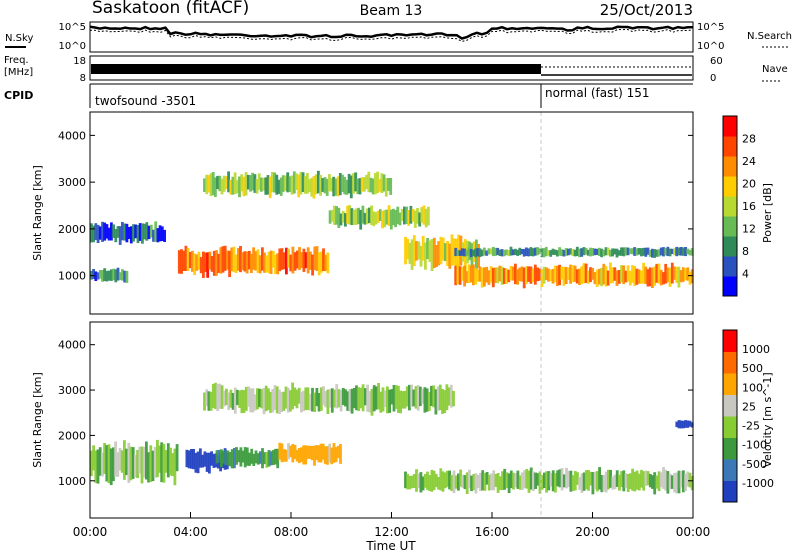 This screenshot has height=554, width=800. What do you see at coordinates (748, 416) in the screenshot?
I see `velocity-colorbar: 1000 500 100 25 -25 -100 -500 -1000` at bounding box center [748, 416].